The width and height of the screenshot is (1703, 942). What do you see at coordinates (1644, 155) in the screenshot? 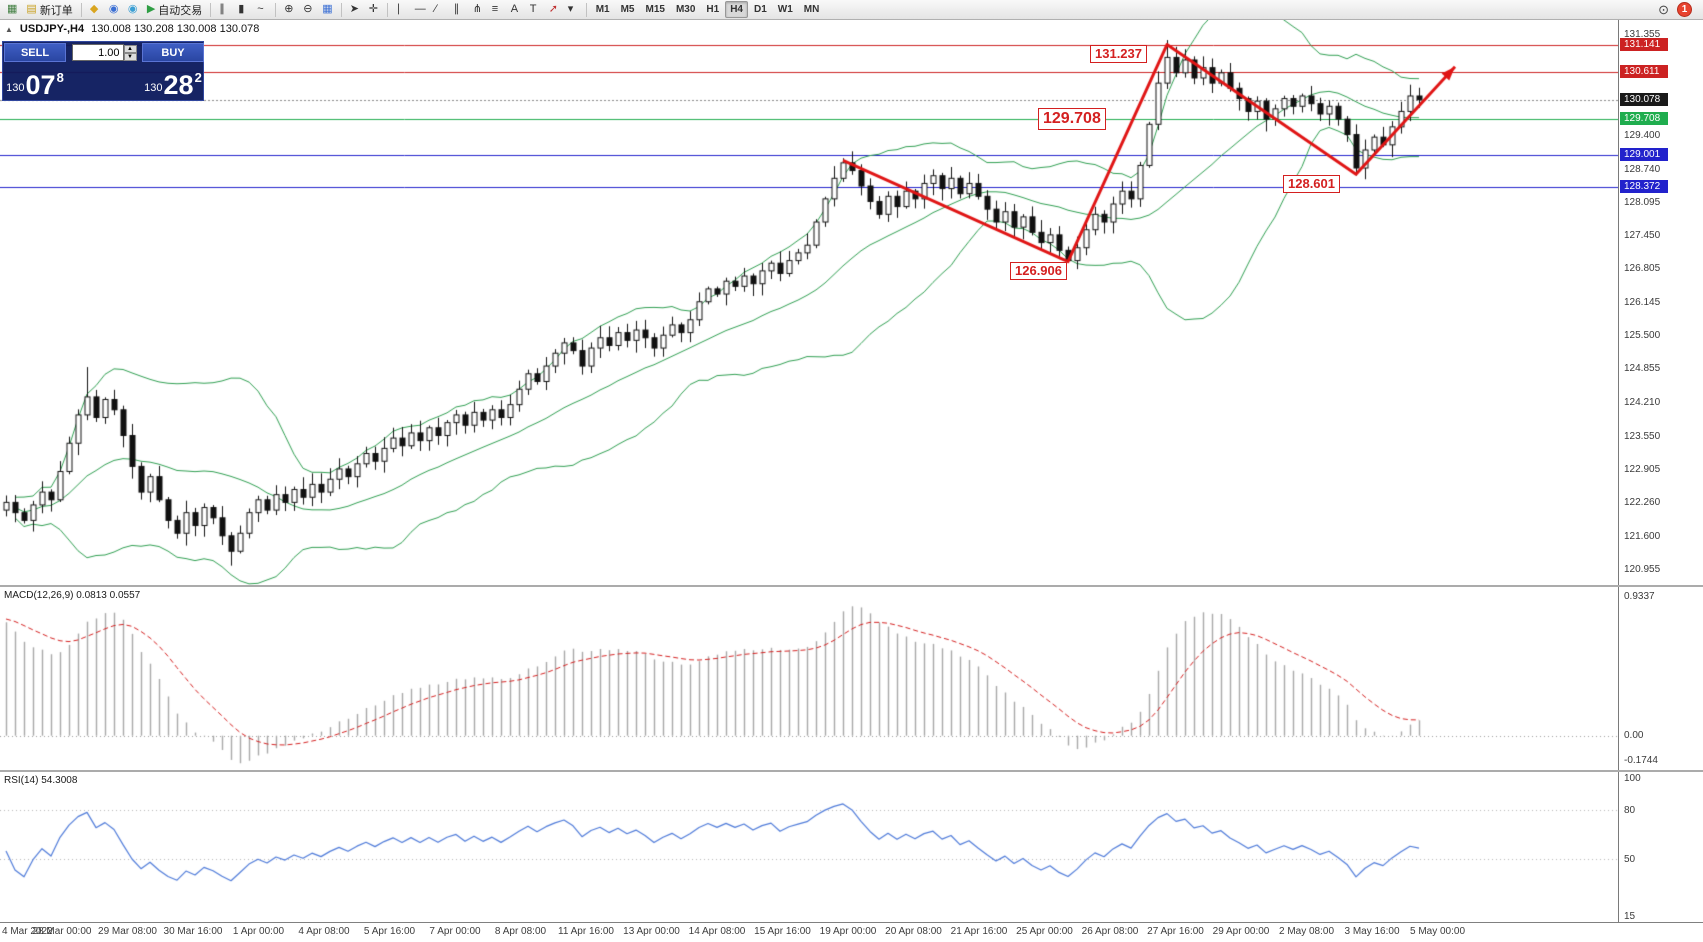
I see `price-level-badge: 129.001` at bounding box center [1644, 155].